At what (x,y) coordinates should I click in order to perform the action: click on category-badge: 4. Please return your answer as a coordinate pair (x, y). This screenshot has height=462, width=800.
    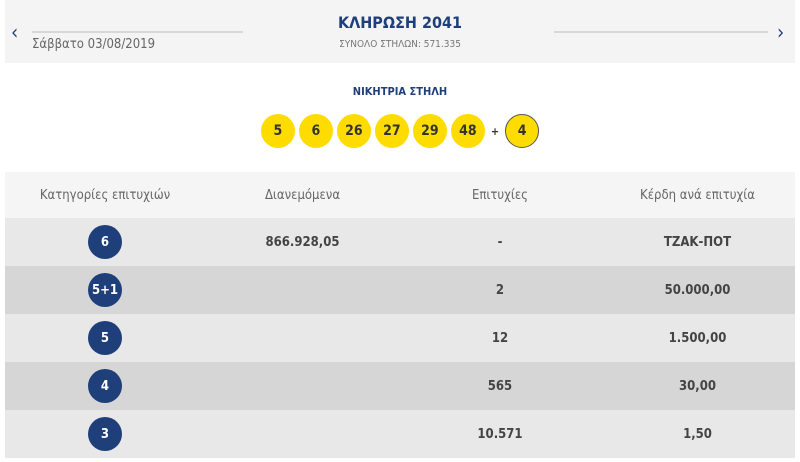
    Looking at the image, I should click on (105, 386).